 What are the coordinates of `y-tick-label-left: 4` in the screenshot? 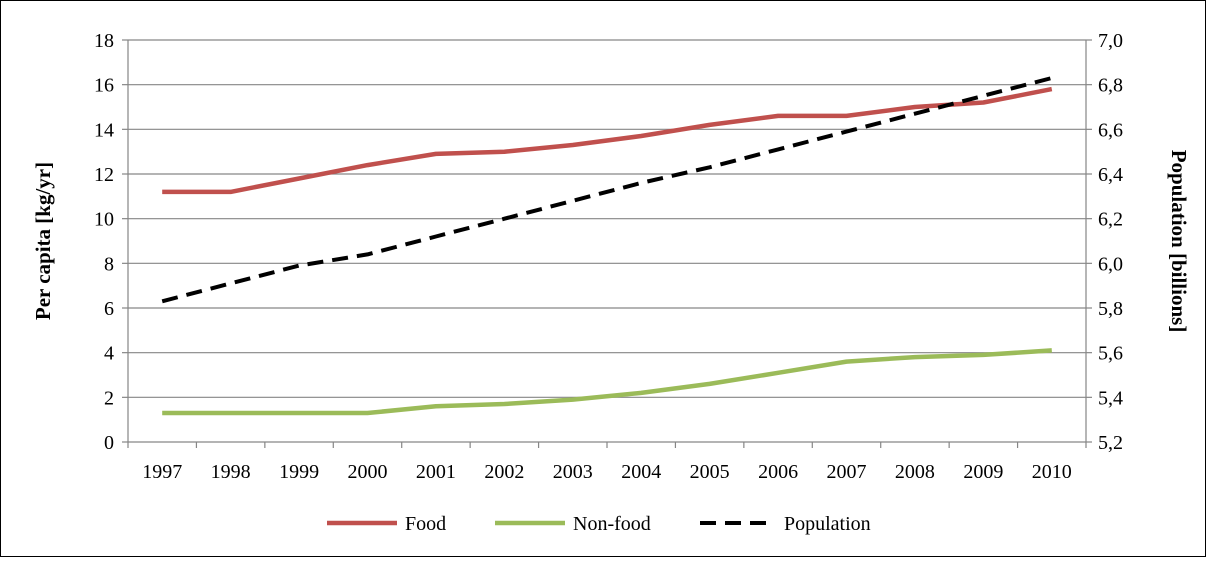 It's located at (109, 354).